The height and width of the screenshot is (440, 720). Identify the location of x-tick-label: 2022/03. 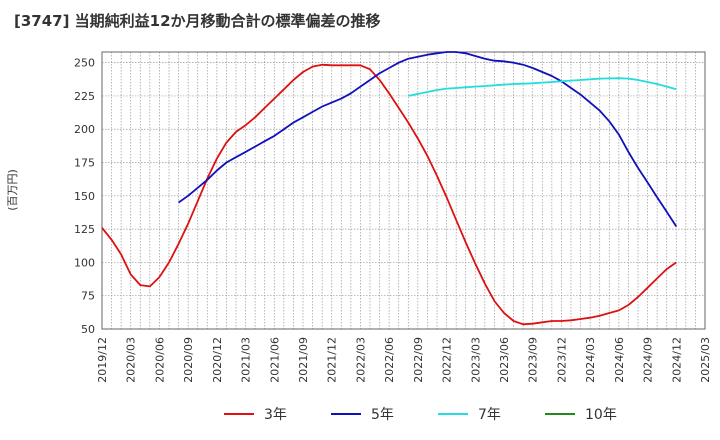
(360, 360).